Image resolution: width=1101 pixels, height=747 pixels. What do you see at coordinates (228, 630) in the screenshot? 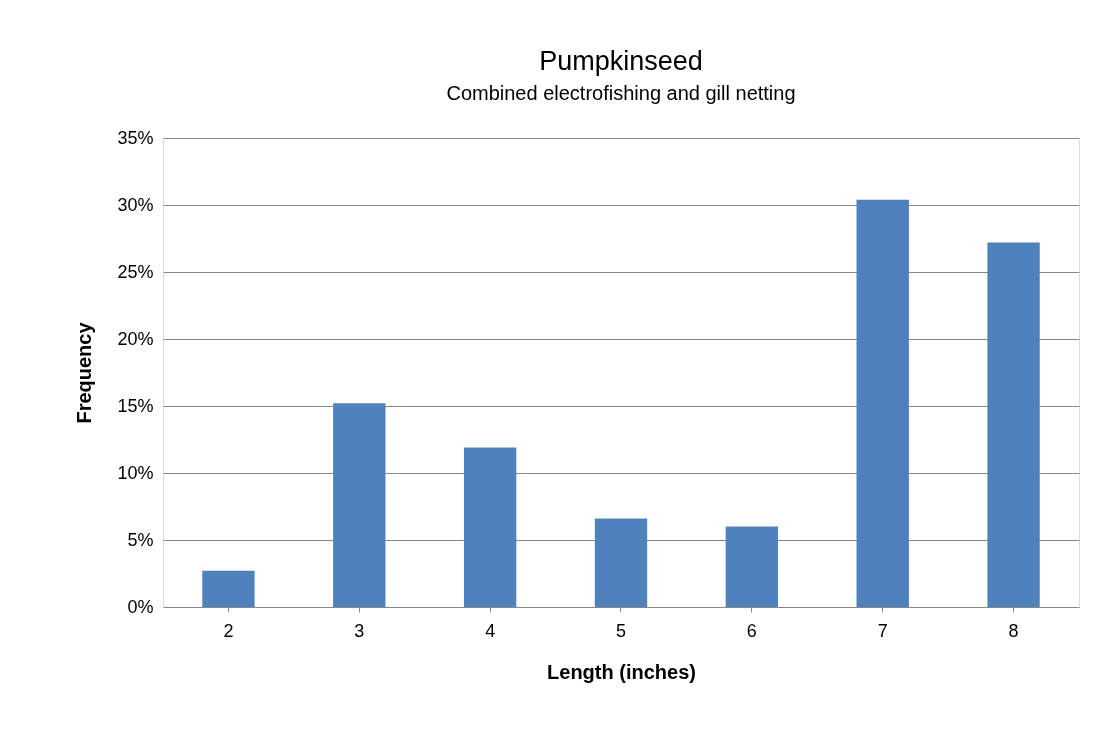
I see `x-tick-label: 2` at bounding box center [228, 630].